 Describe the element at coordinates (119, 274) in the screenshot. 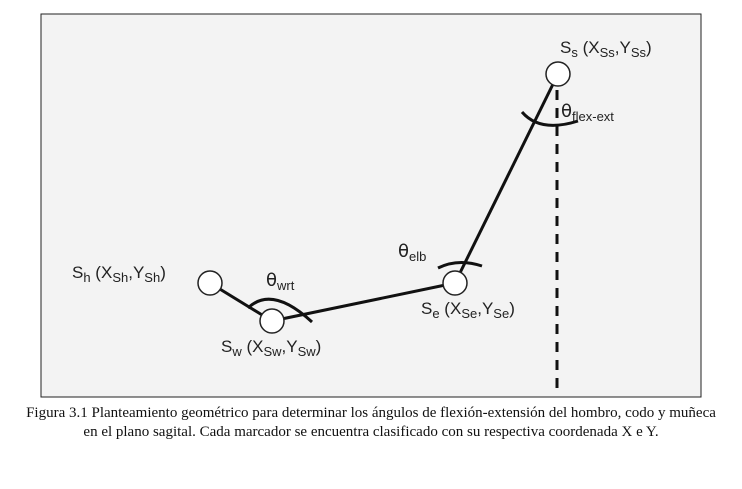

I see `label-hip: Sh (XSh,YSh)` at that location.